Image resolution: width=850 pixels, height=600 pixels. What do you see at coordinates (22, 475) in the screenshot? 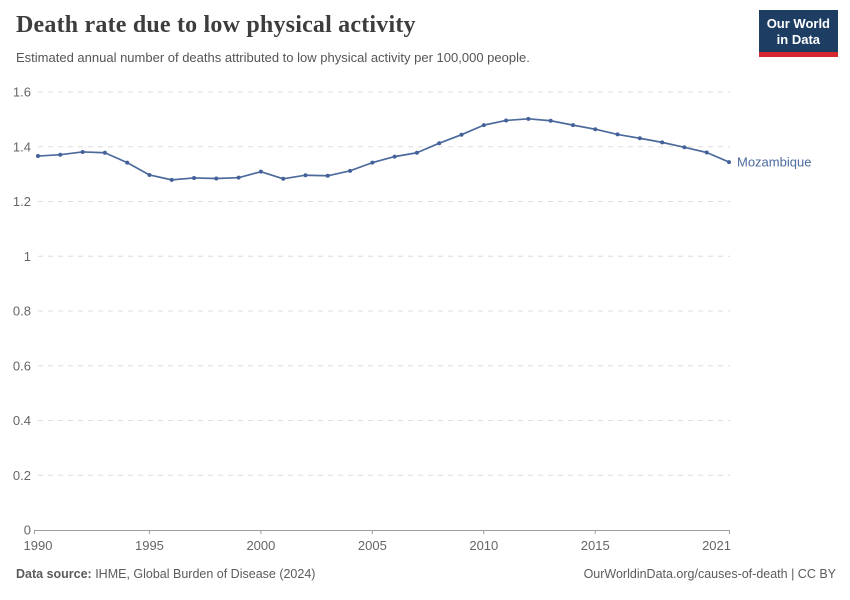
I see `y-axis-tick-label: 0.2` at bounding box center [22, 475].